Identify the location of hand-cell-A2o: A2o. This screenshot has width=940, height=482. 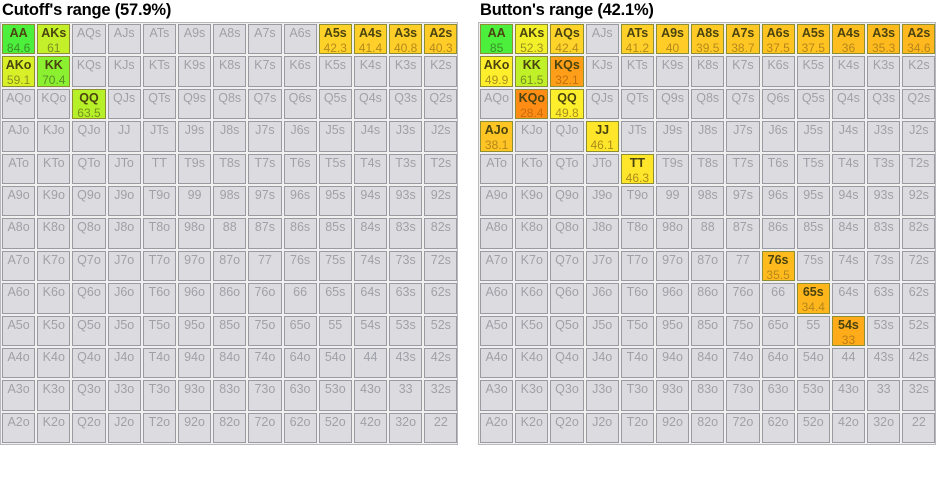
(497, 428).